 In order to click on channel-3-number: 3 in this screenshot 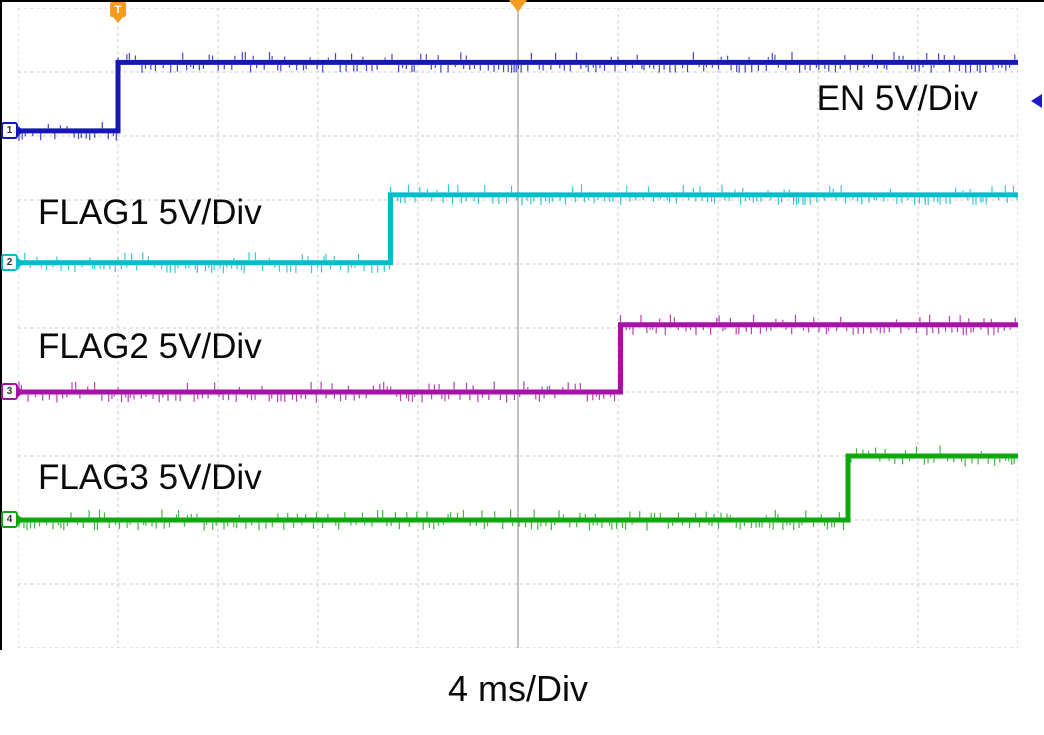, I will do `click(9, 391)`.